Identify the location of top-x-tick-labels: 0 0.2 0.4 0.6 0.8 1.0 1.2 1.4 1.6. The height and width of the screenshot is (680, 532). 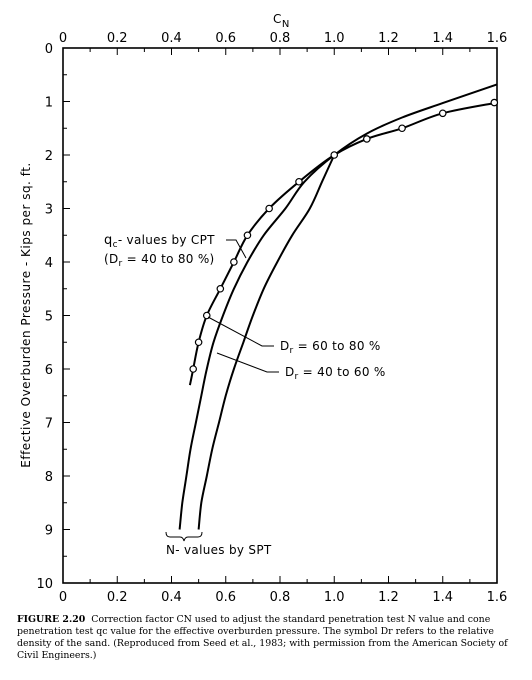
(283, 38).